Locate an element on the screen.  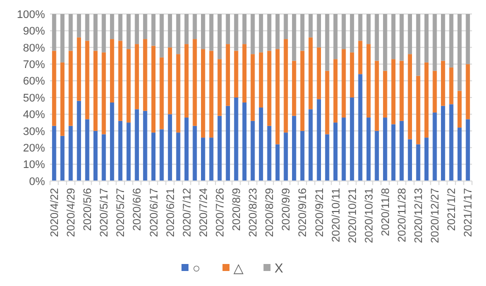
x-tick-label: 2021/1/2 is located at coordinates (452, 209).